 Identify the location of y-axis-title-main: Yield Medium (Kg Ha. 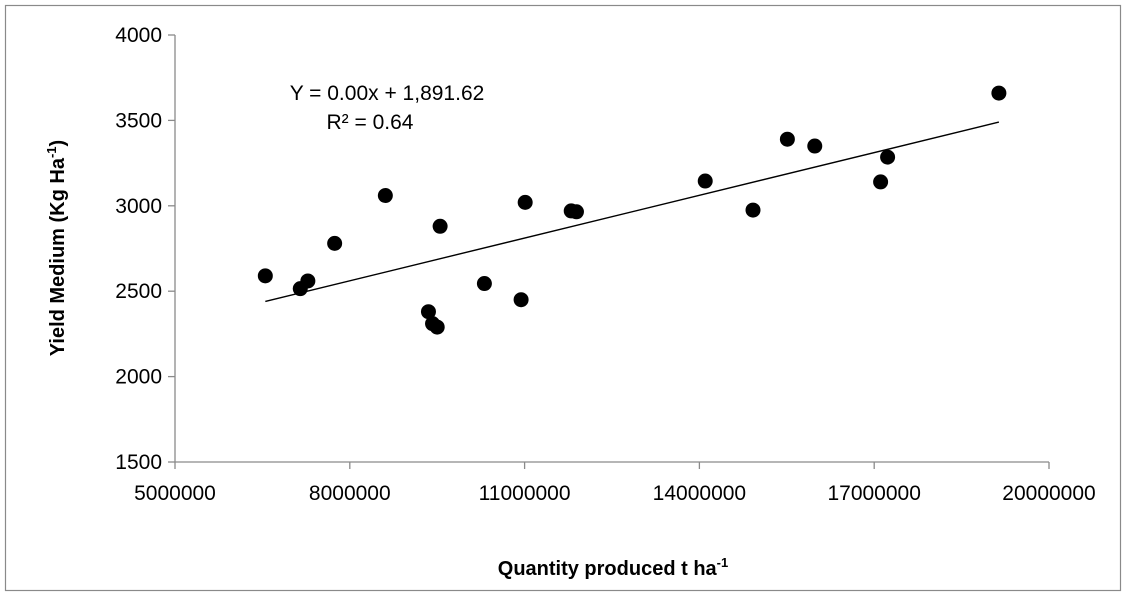
(58, 256).